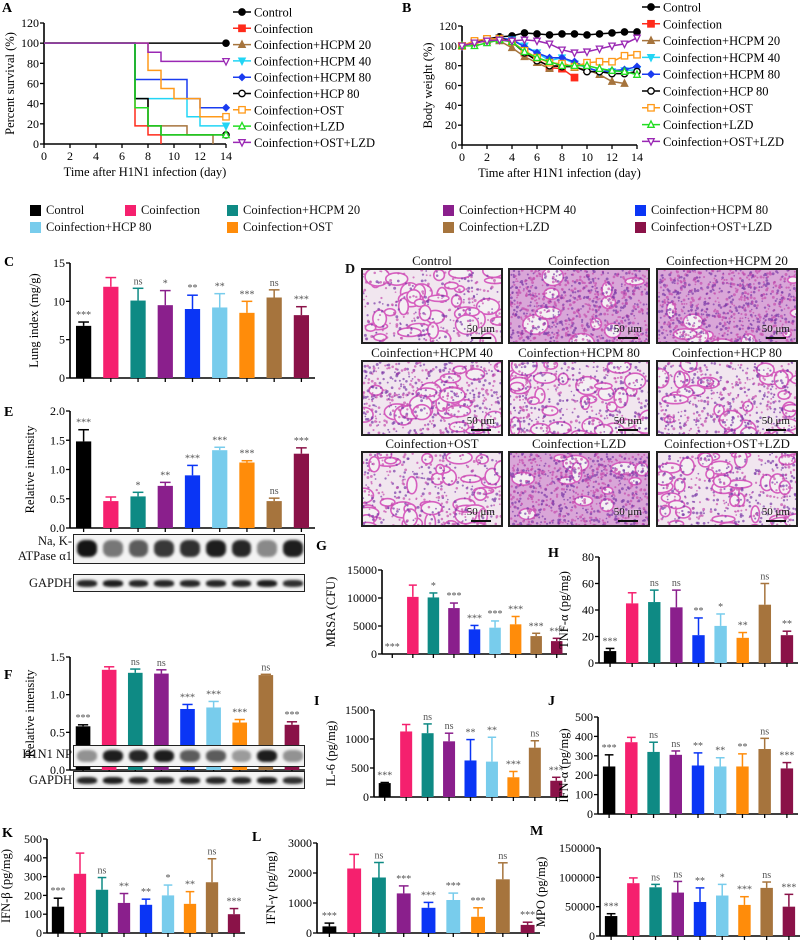  I want to click on y-tick-label: 100, so click(584, 795).